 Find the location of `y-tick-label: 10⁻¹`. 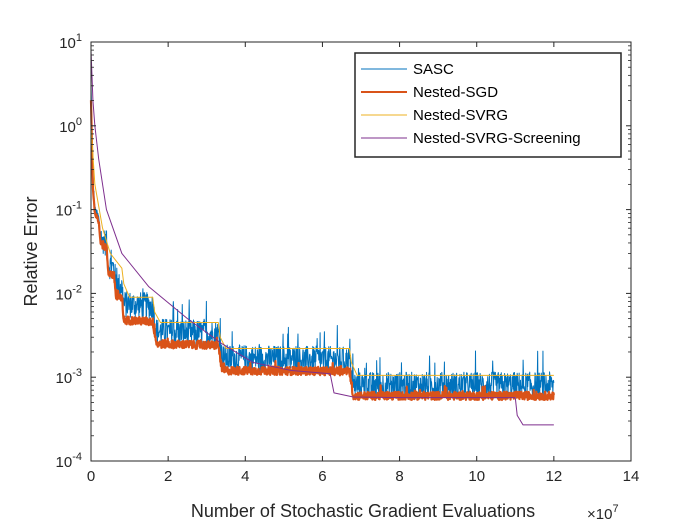

y-tick-label: 10⁻¹ is located at coordinates (69, 210).